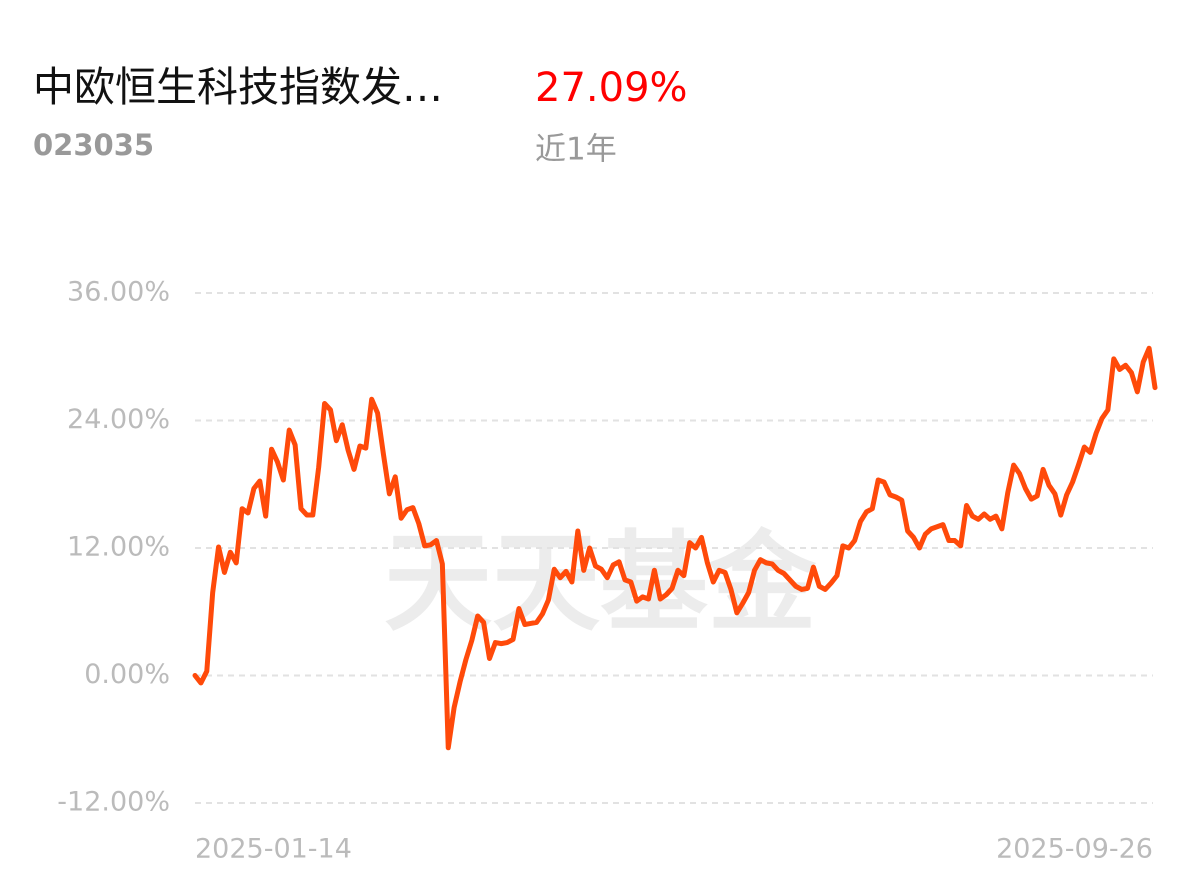 Image resolution: width=1200 pixels, height=881 pixels. I want to click on x-tick-label: 2025-01-14, so click(273, 849).